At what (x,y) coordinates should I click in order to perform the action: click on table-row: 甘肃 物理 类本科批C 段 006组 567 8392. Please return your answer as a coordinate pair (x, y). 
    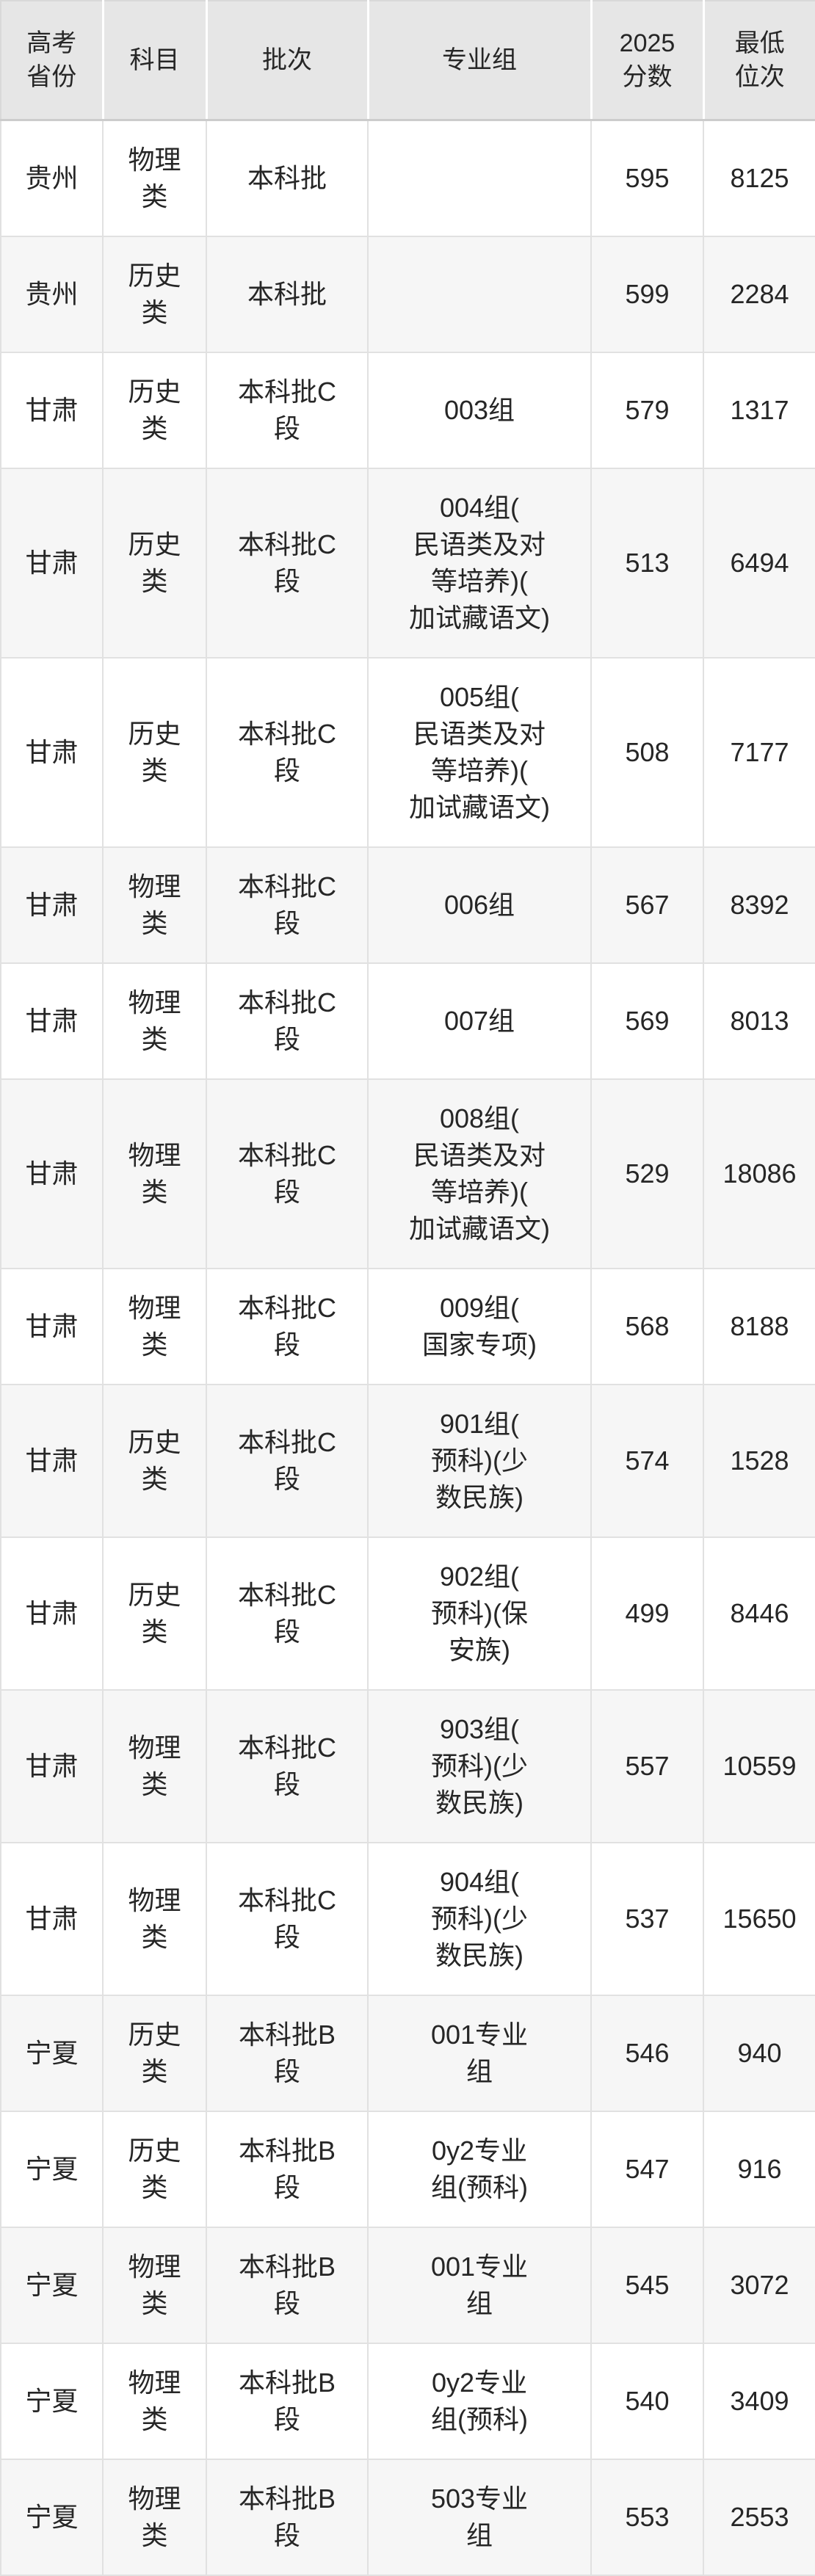
    Looking at the image, I should click on (407, 905).